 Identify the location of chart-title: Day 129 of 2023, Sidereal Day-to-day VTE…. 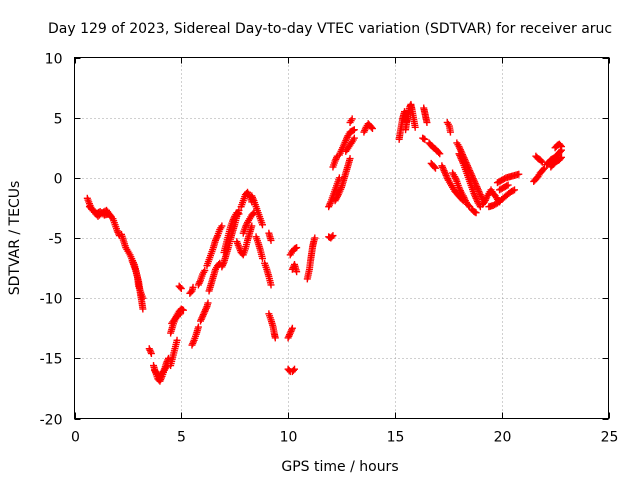
(330, 29).